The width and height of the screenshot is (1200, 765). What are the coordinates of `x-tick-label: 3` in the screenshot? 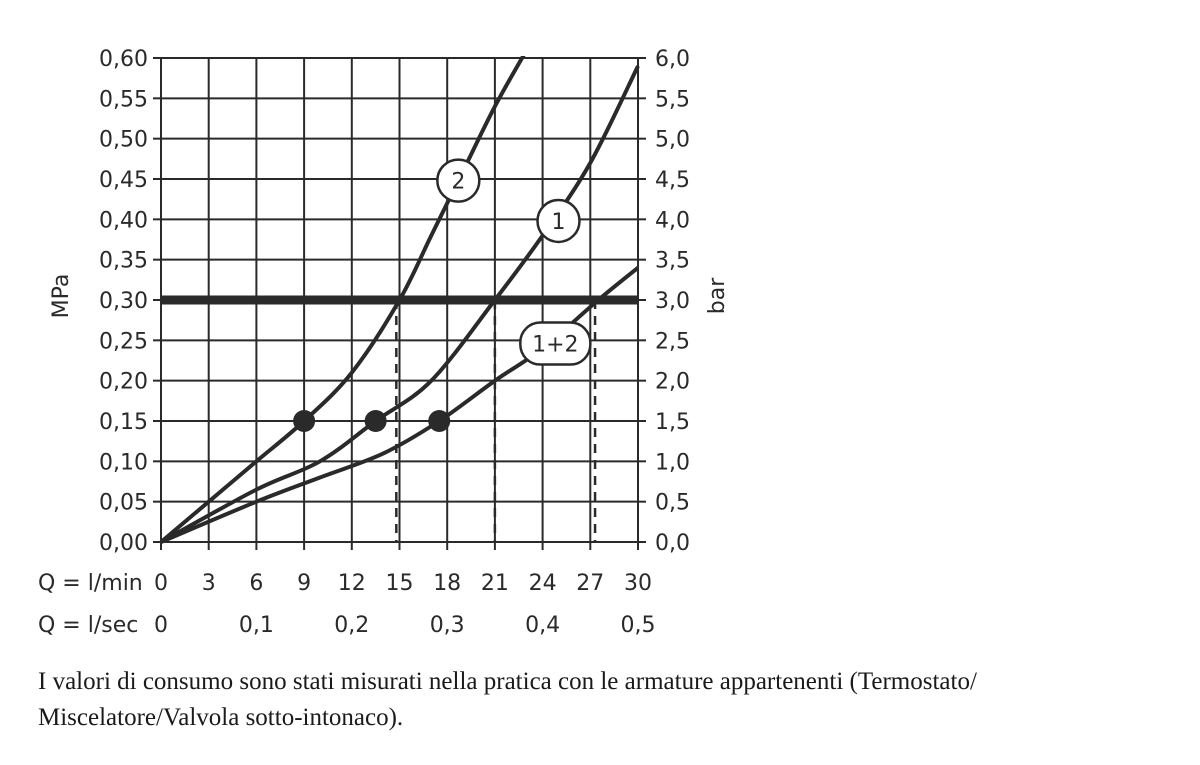 It's located at (209, 583).